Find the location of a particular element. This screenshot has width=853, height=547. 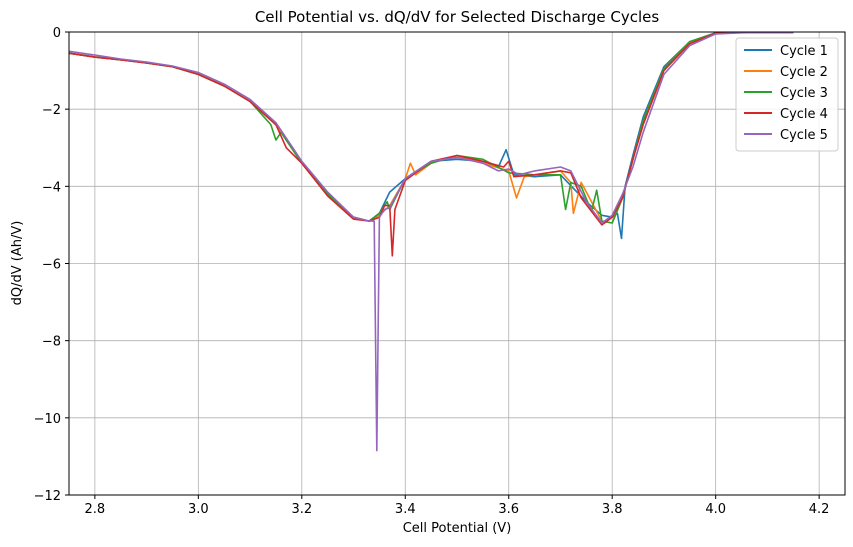

legend-label: Cycle 1 is located at coordinates (804, 51).